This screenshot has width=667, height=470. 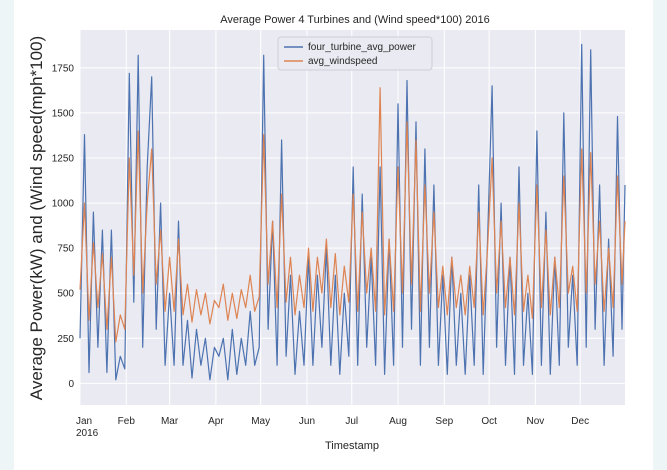 What do you see at coordinates (444, 421) in the screenshot?
I see `x-tick-label: Sep` at bounding box center [444, 421].